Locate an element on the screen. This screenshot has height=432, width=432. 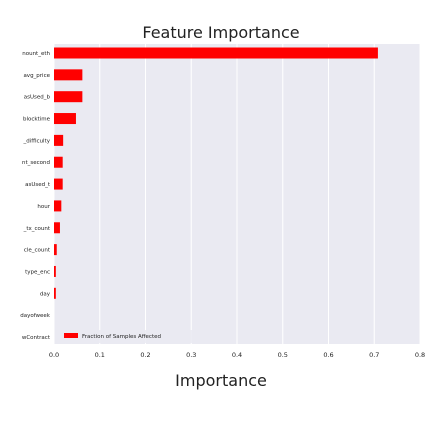
x-tick-label: 0.4 is located at coordinates (237, 355).